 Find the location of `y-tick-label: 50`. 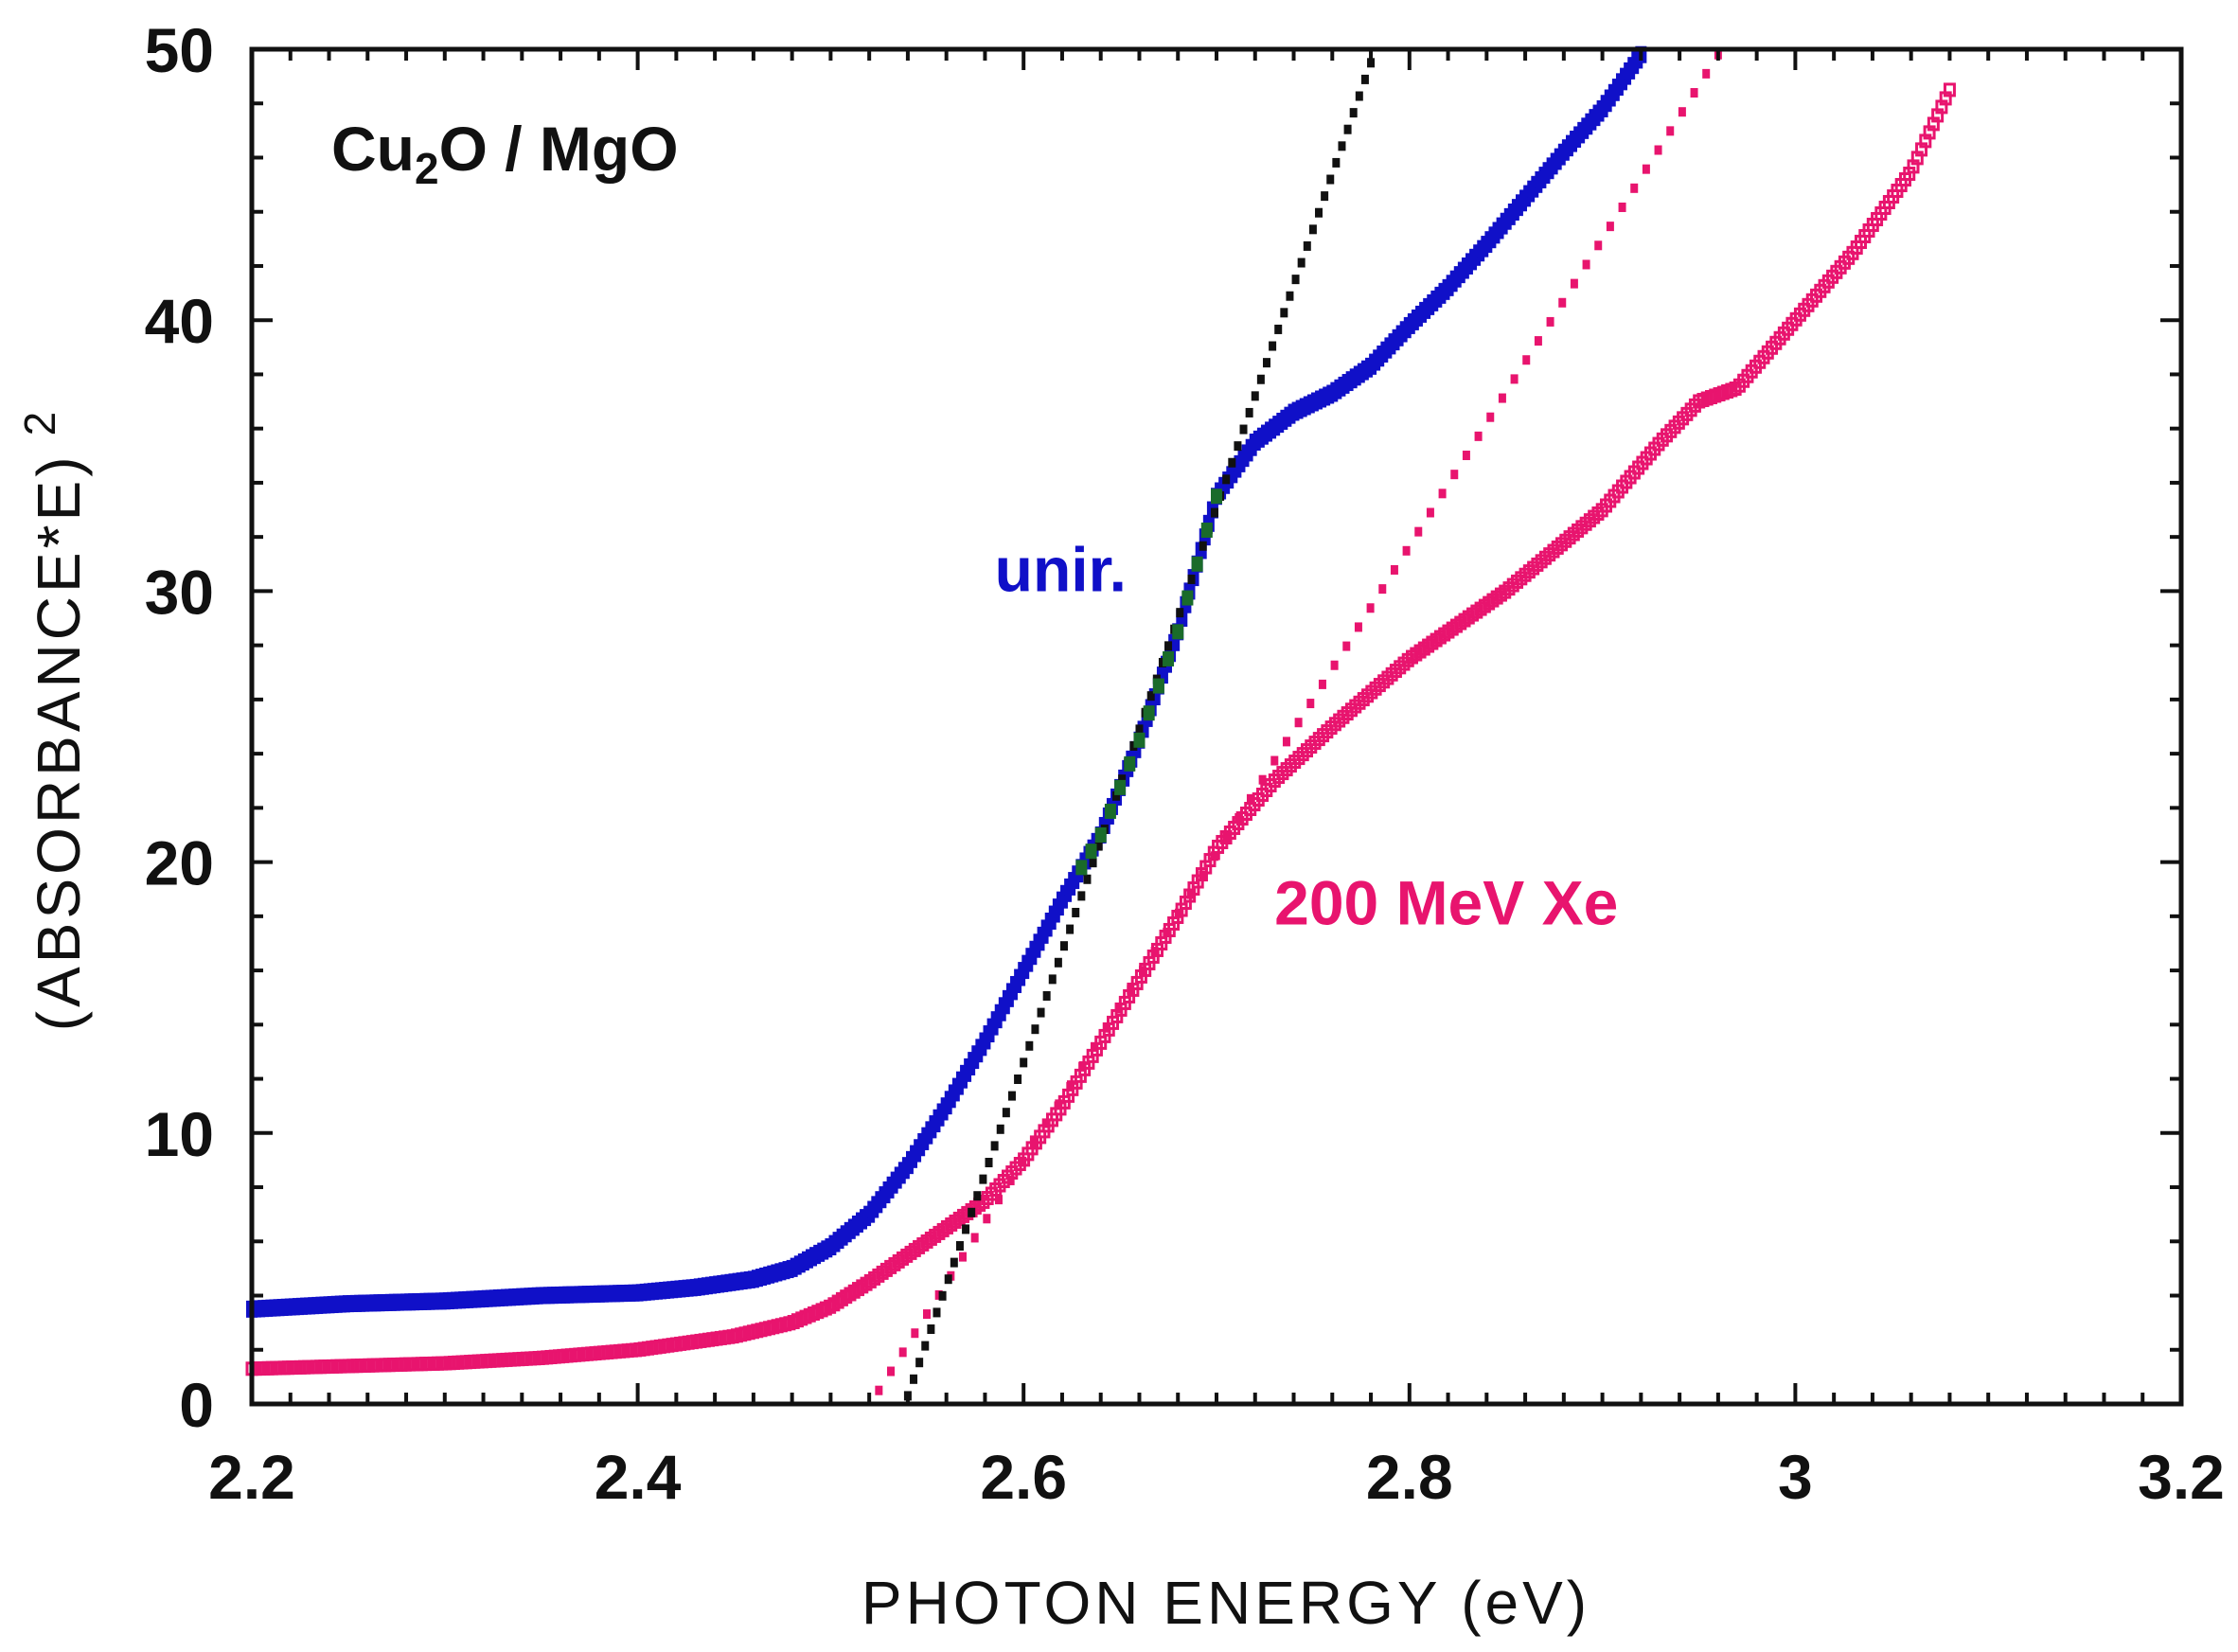

y-tick-label: 50 is located at coordinates (179, 50).